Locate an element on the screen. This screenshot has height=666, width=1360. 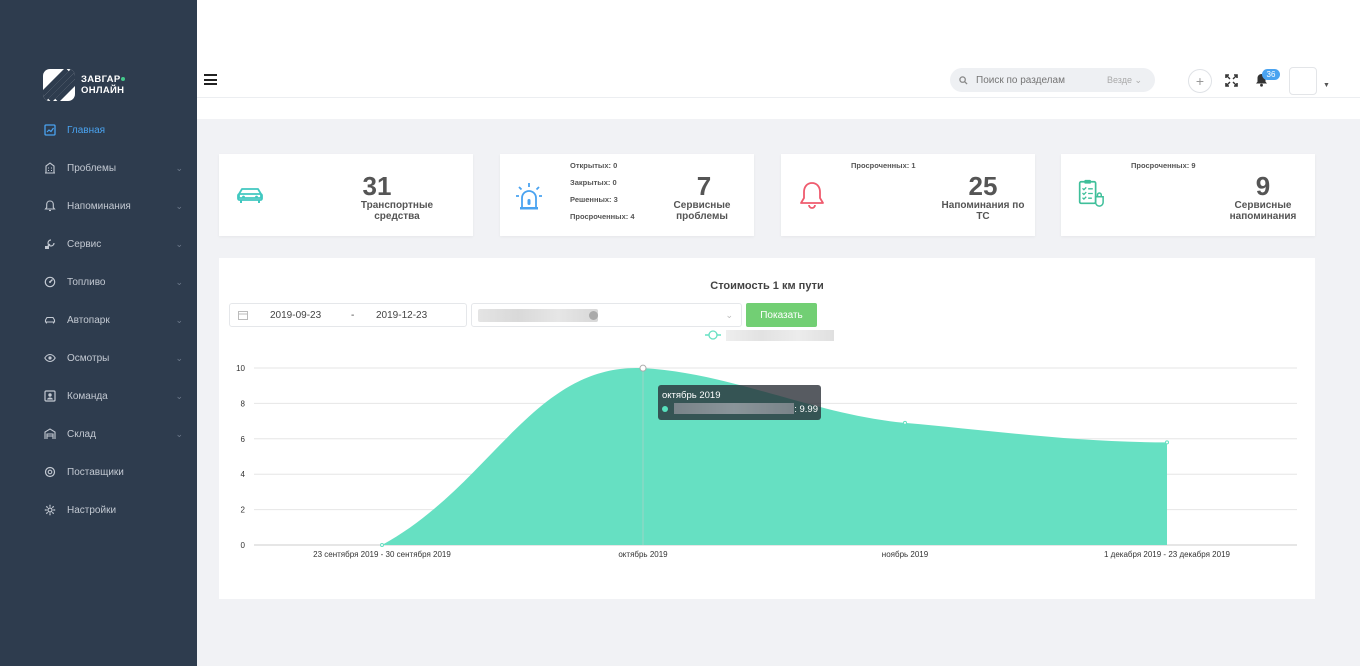
date-to: 2019-12-23 is located at coordinates (402, 315).